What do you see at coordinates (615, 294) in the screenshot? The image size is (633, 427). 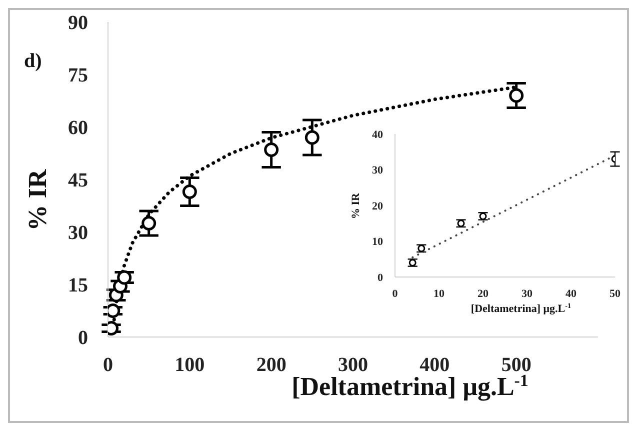 I see `x-tick-label: 50` at bounding box center [615, 294].